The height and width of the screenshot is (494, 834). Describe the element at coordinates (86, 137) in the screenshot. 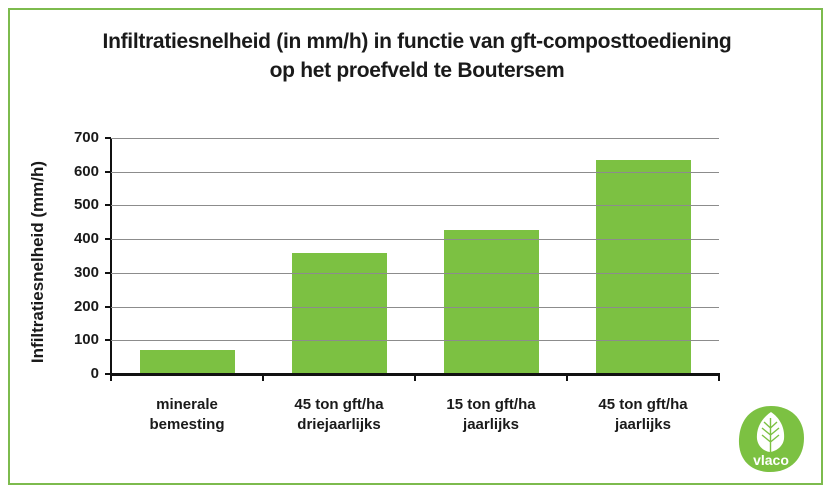

I see `y-tick-label: 700` at that location.